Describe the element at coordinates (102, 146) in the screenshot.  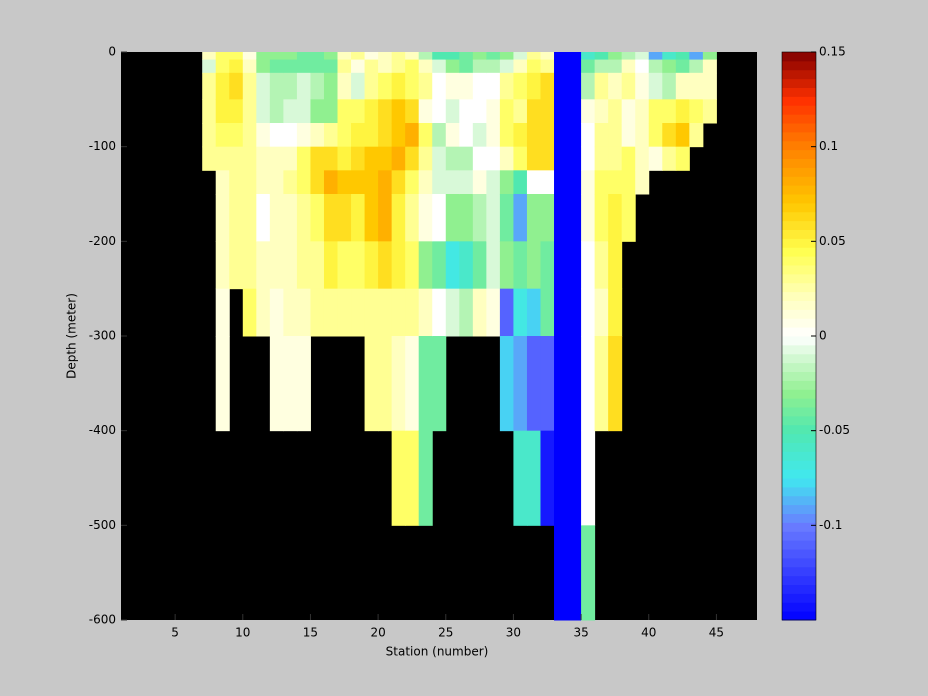
I see `y-tick-label: -100` at that location.